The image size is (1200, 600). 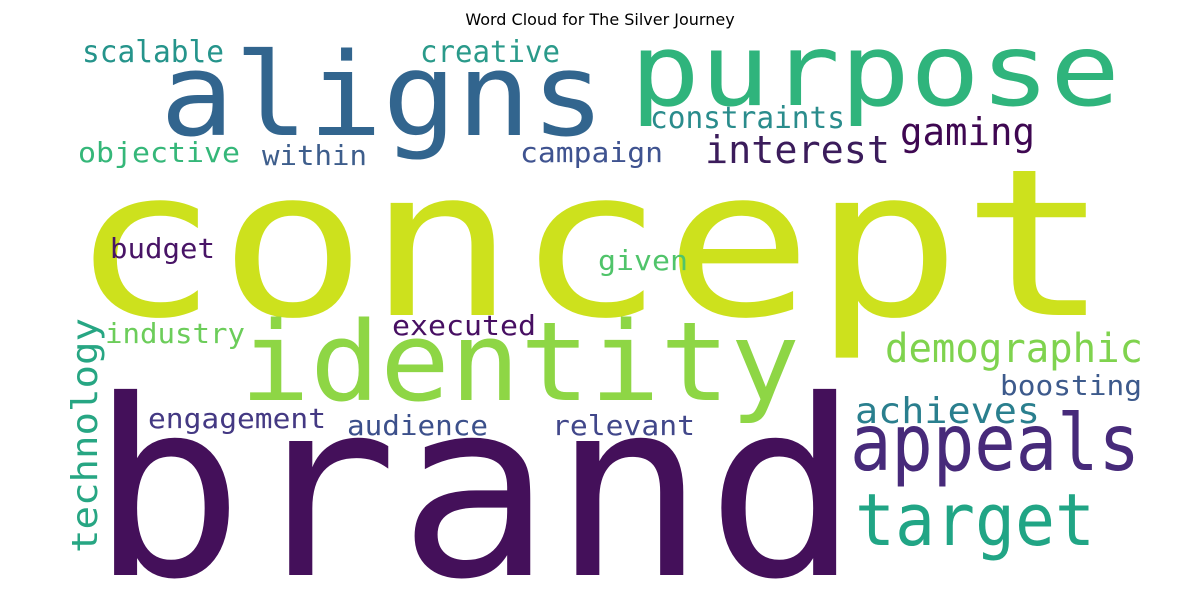 I want to click on word-engagement: engagement, so click(x=237, y=418).